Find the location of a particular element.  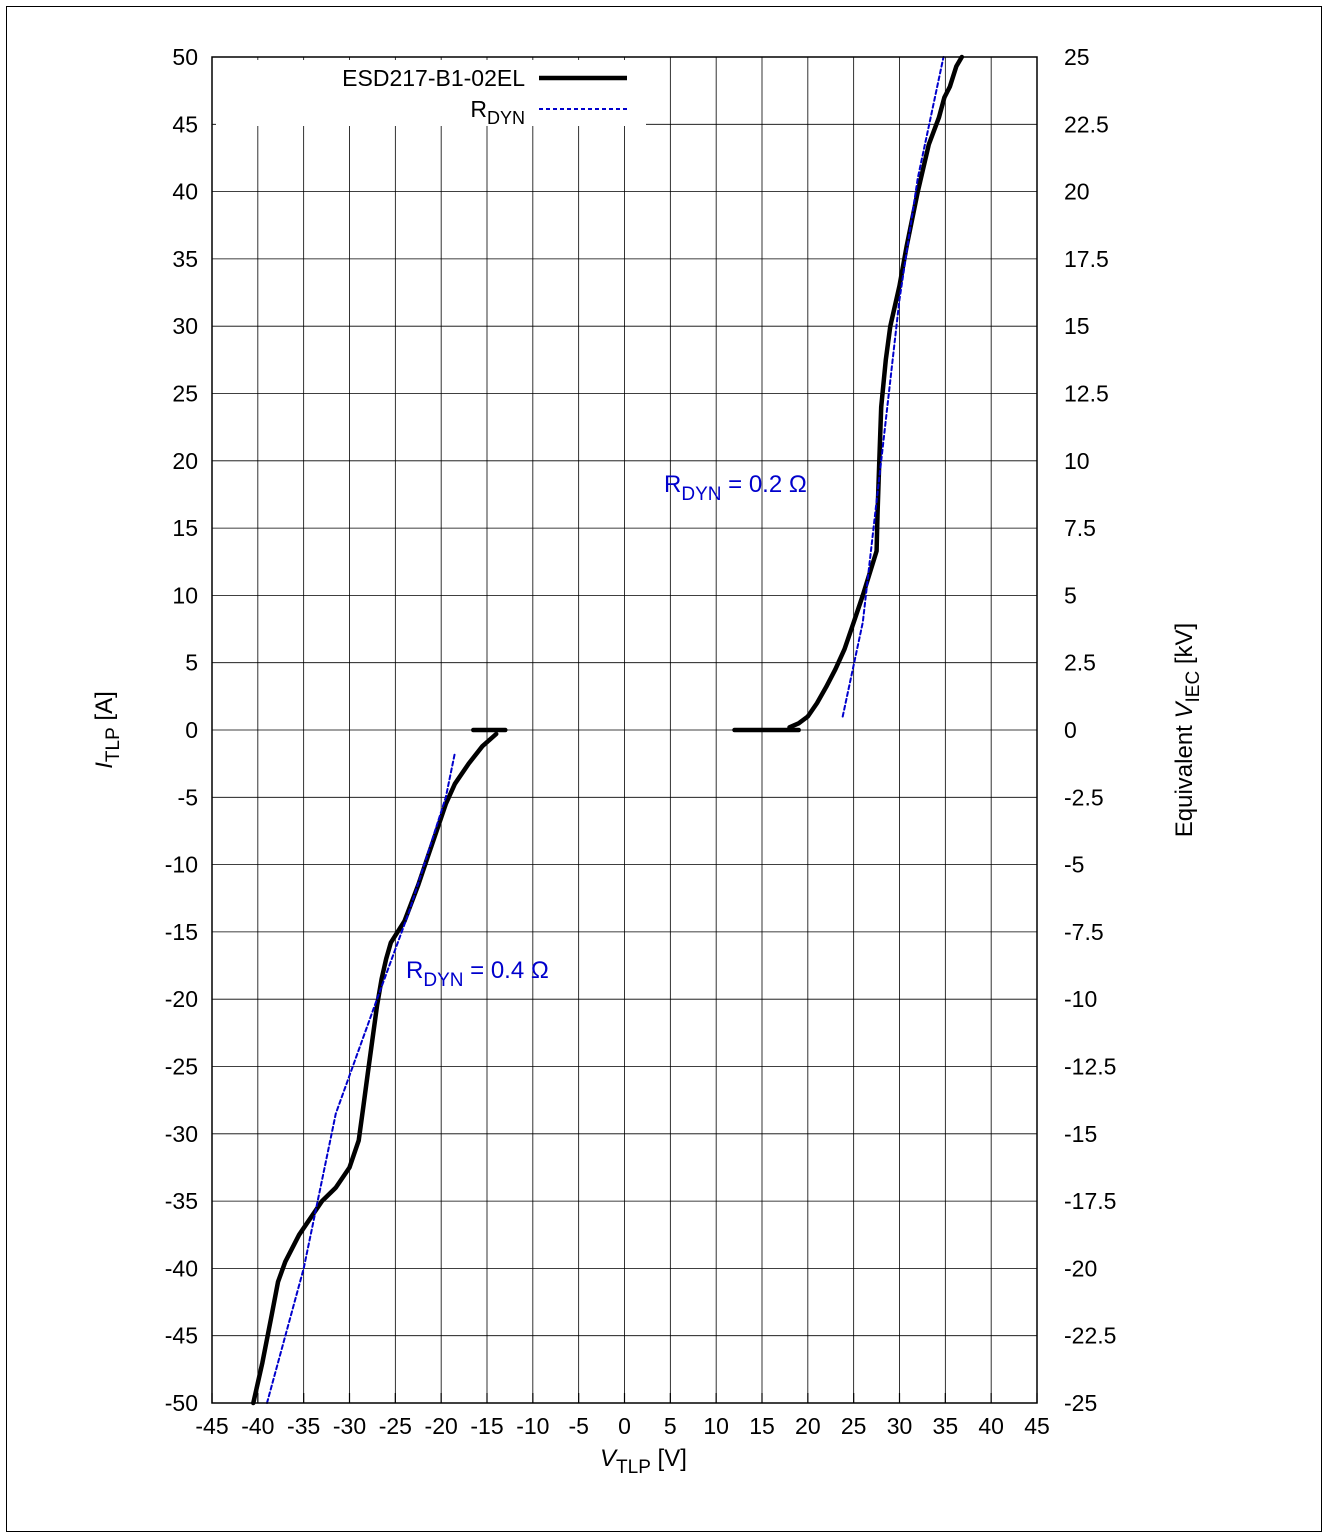

x-tick-label: 25 is located at coordinates (854, 1426).